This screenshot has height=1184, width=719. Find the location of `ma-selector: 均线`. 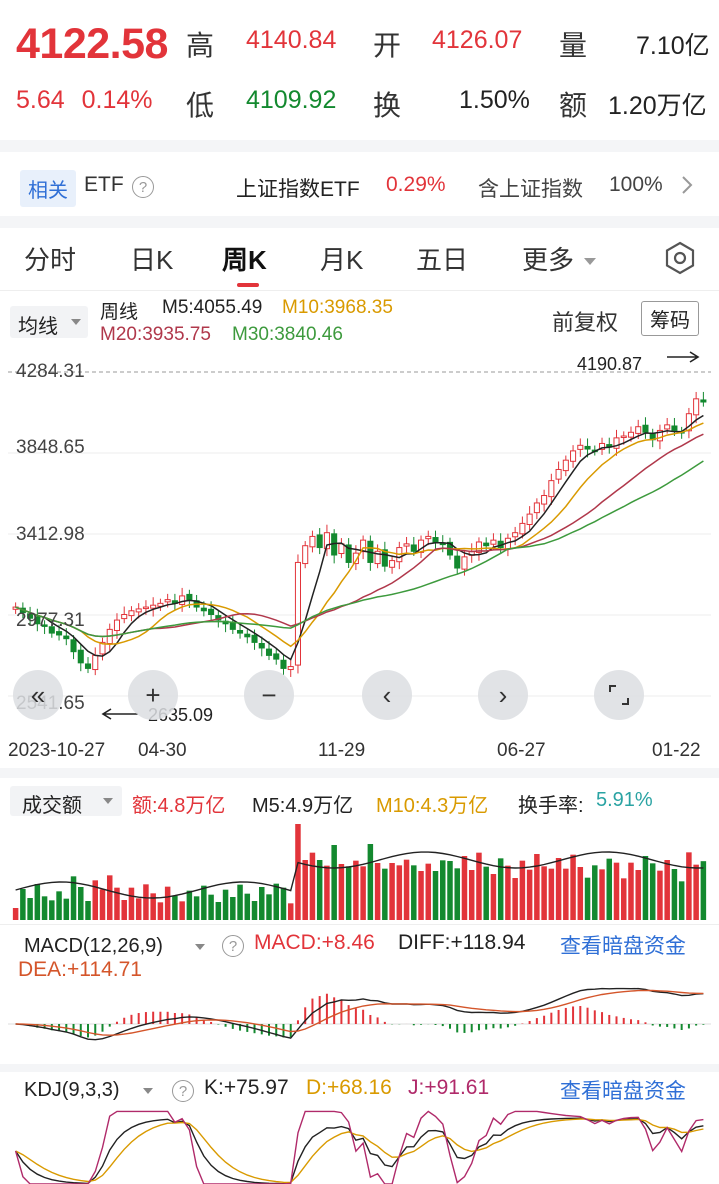

ma-selector: 均线 is located at coordinates (49, 322).